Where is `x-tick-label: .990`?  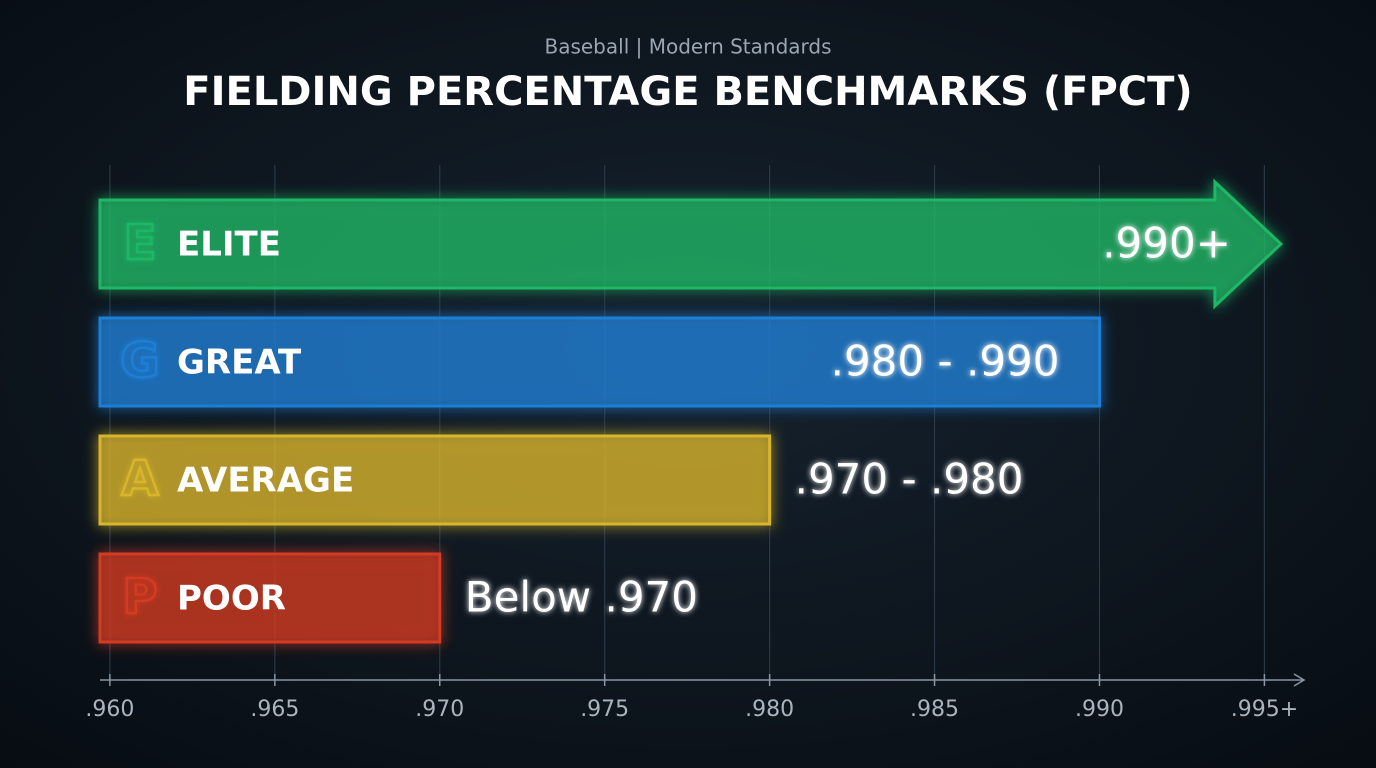 x-tick-label: .990 is located at coordinates (1099, 709).